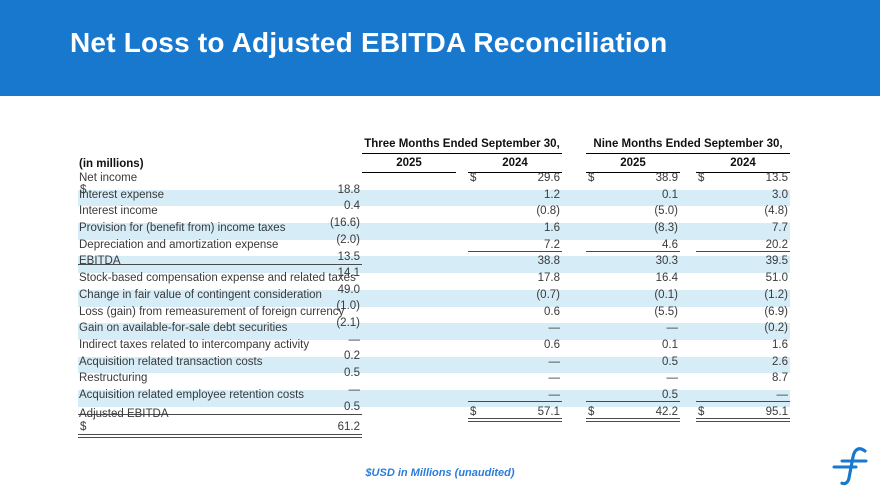 Image resolution: width=880 pixels, height=495 pixels. Describe the element at coordinates (780, 228) in the screenshot. I see `cell-value: 7.7` at that location.